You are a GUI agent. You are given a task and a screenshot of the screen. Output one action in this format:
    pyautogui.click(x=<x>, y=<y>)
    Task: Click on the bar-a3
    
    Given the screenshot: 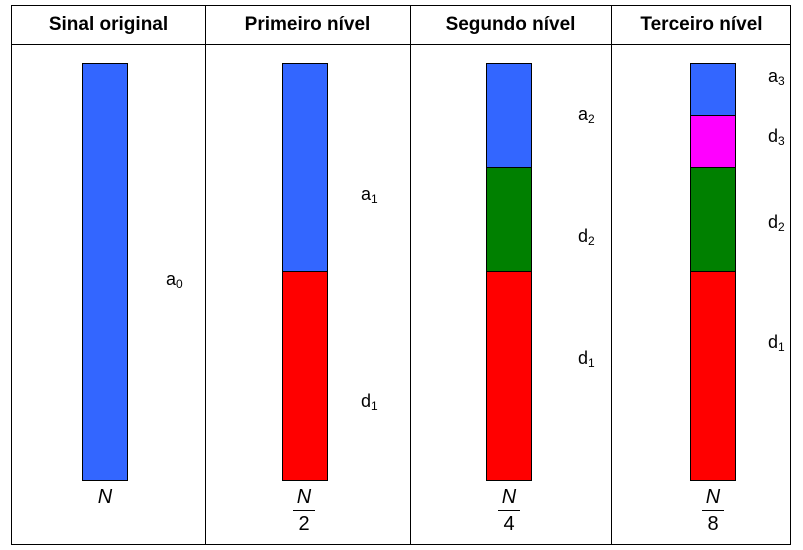 What is the action you would take?
    pyautogui.click(x=713, y=89)
    